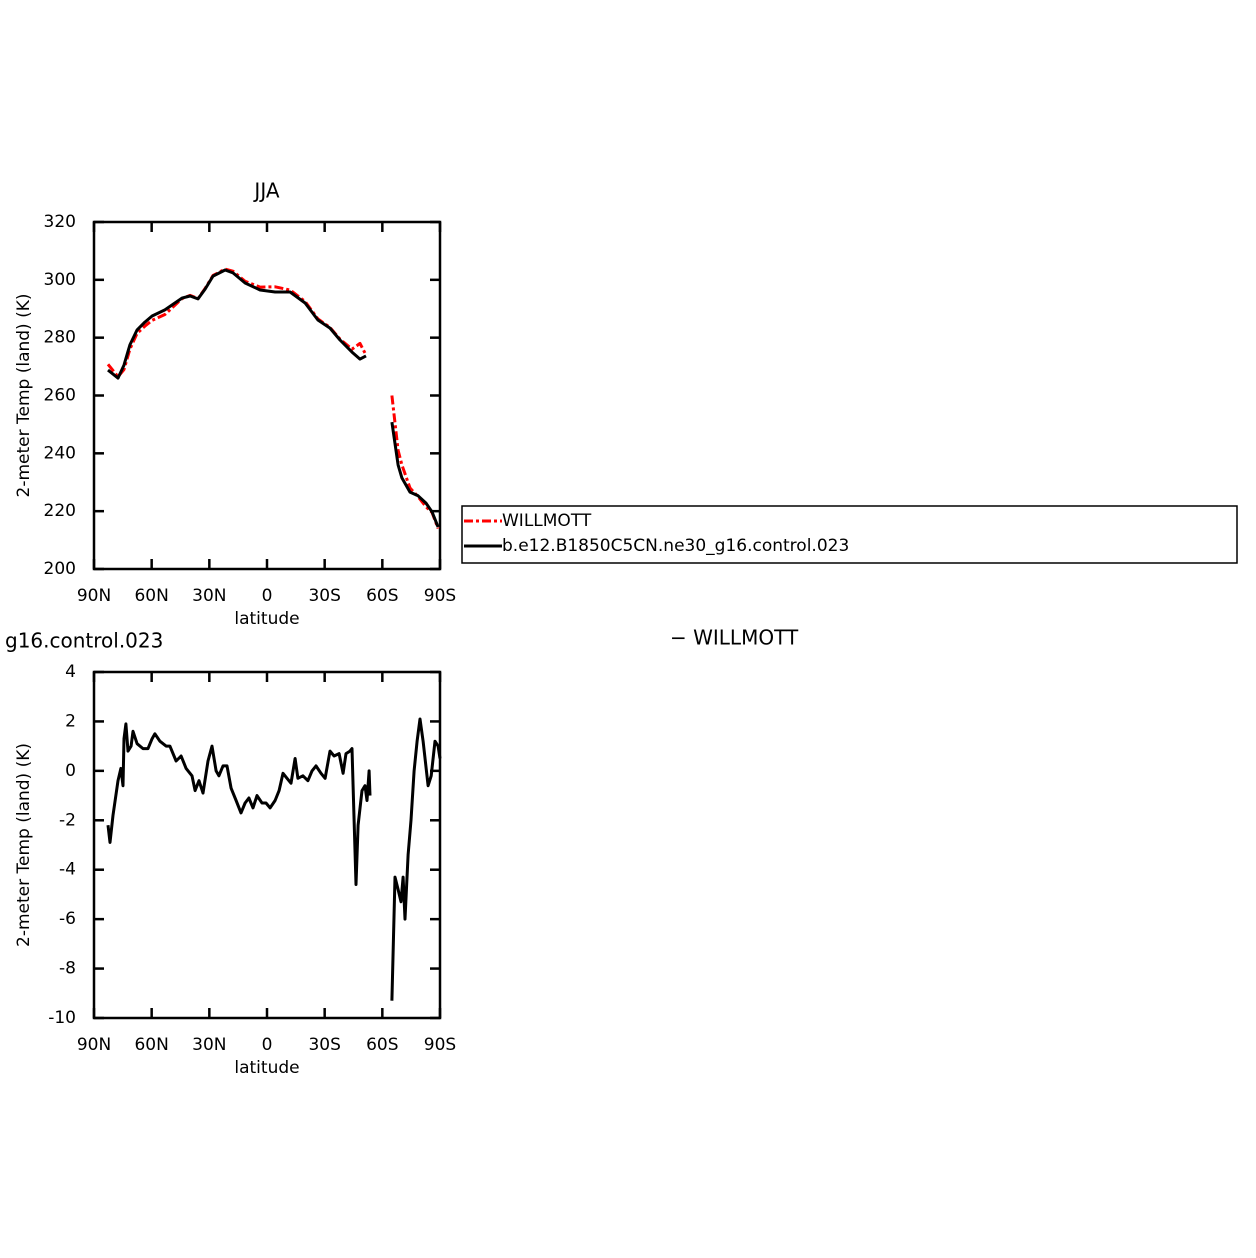 The width and height of the screenshot is (1256, 1258). What do you see at coordinates (70, 721) in the screenshot?
I see `y-tick-label: 2` at bounding box center [70, 721].